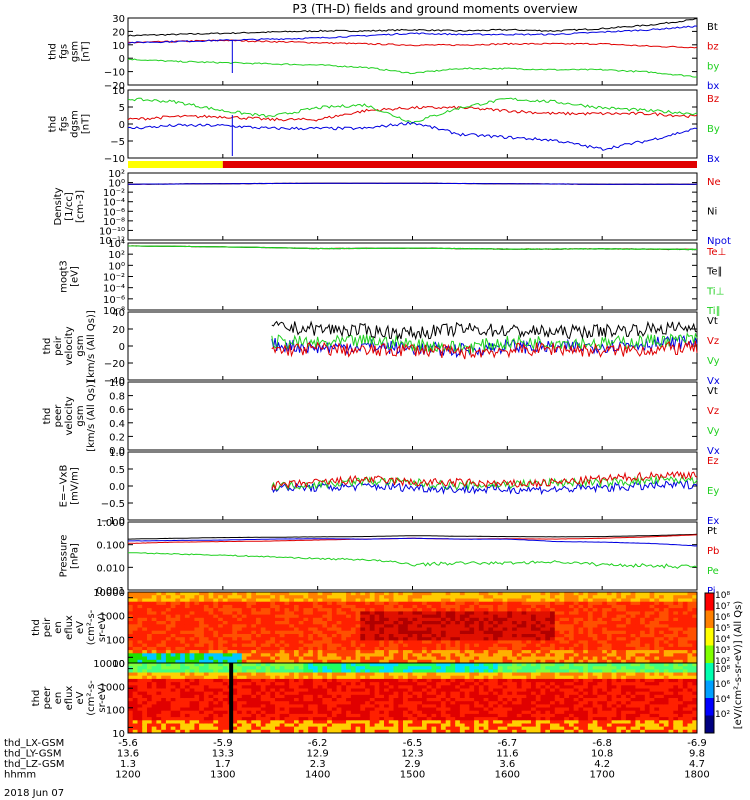 This screenshot has height=800, width=750. I want to click on y-axis-label: [km/s (All Qs)], so click(91, 346).